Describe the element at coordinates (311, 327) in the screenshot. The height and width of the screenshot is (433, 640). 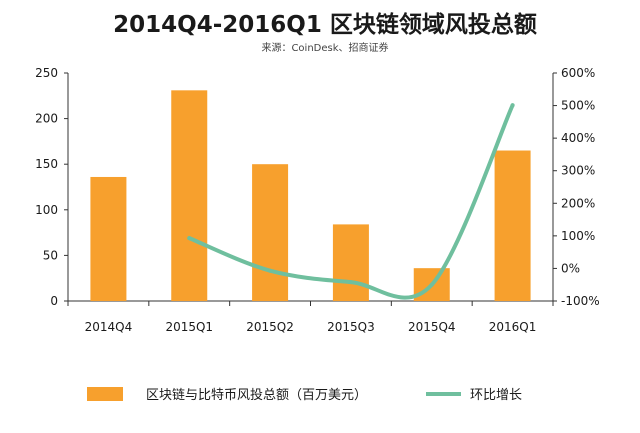
I see `x-axis-ticks: 2014Q4 2015Q1 2015Q2 2015Q3 2015Q4 2016Q1` at that location.